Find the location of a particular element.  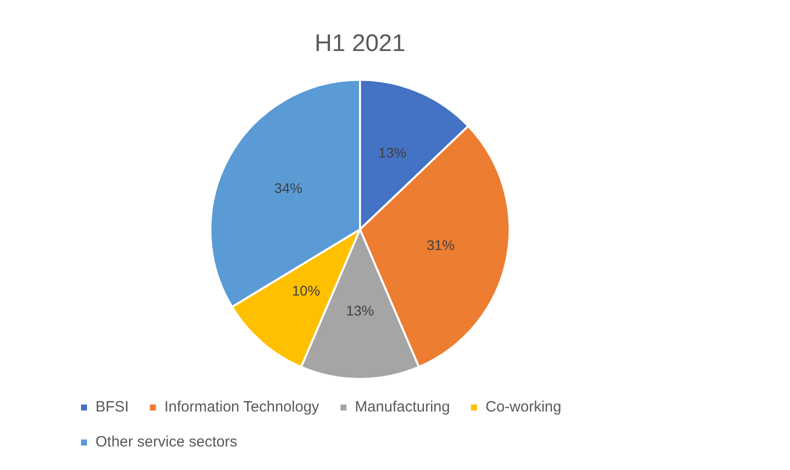

legend-label: Other service sectors is located at coordinates (167, 442).